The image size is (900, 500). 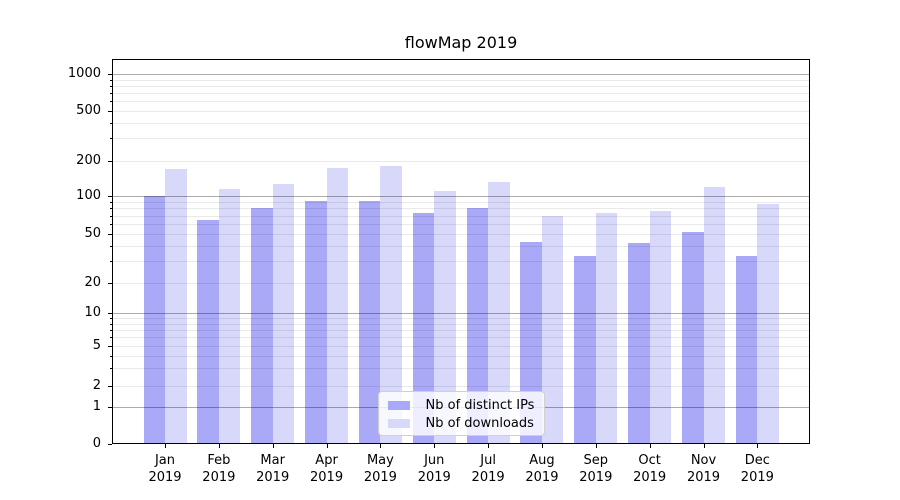 What do you see at coordinates (92, 233) in the screenshot?
I see `y-tick-label: 50` at bounding box center [92, 233].